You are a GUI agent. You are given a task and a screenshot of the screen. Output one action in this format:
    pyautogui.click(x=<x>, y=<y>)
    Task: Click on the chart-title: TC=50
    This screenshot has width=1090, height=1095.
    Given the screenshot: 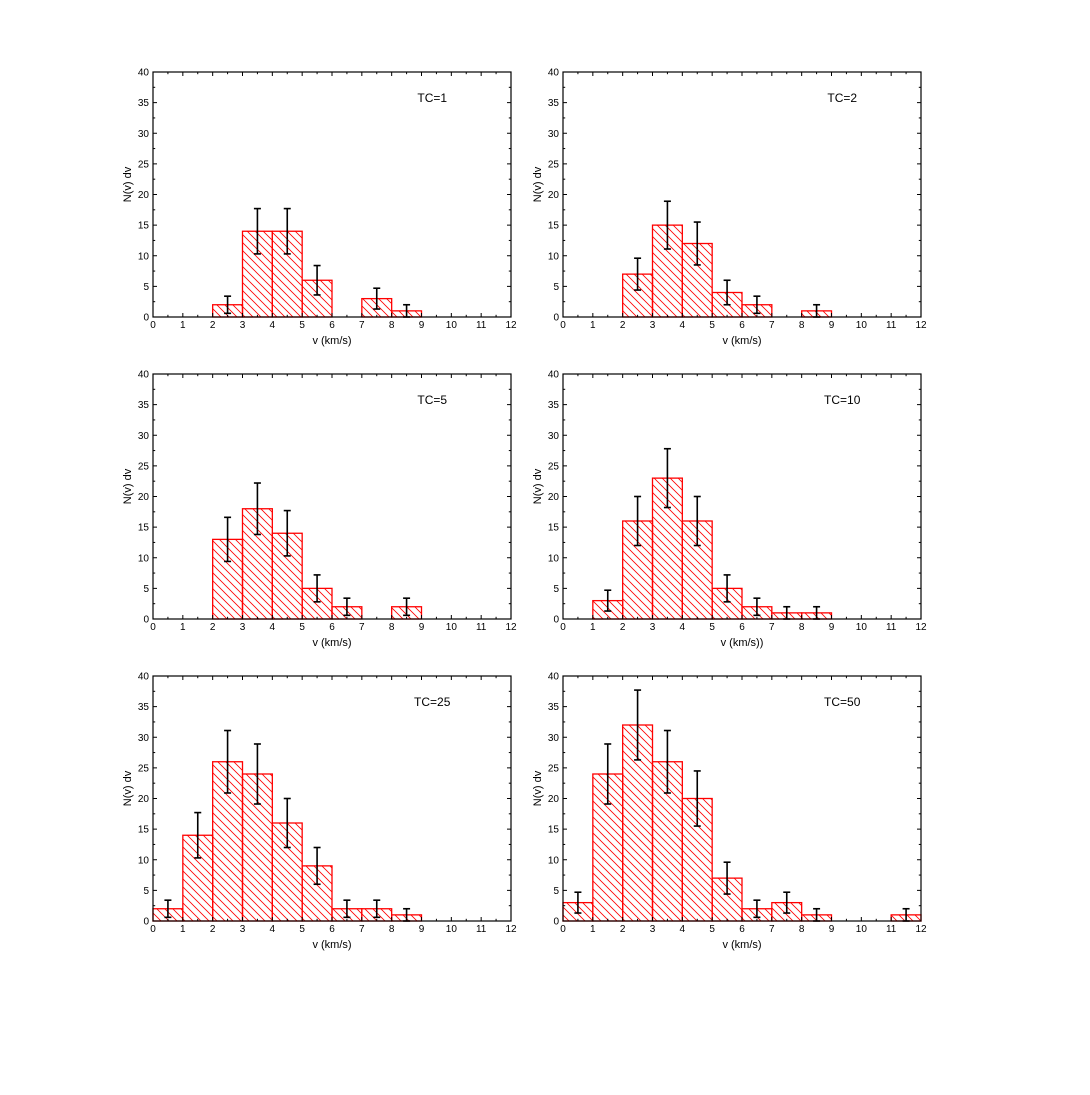 What is the action you would take?
    pyautogui.click(x=842, y=702)
    